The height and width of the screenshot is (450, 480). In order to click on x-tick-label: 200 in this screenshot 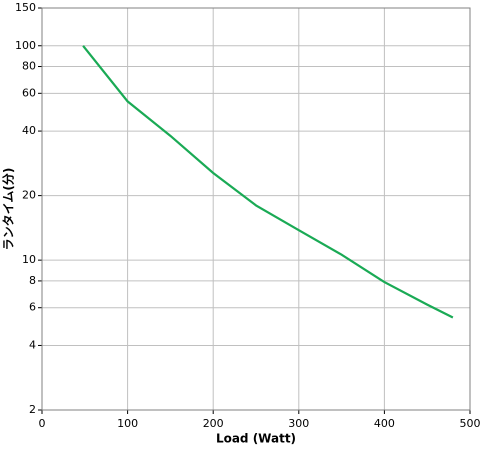, I will do `click(213, 423)`.